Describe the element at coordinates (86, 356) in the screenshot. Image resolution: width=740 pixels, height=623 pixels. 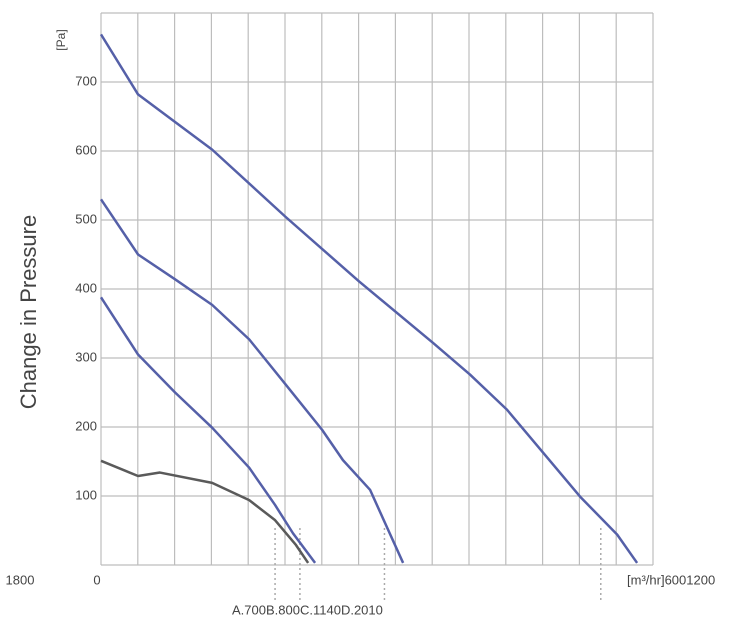
I see `y-tick-label: 300` at that location.